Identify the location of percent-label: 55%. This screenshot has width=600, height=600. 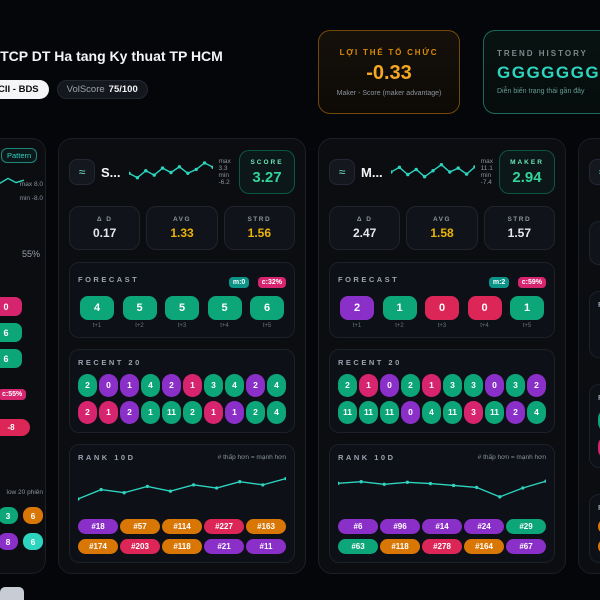
(30, 254).